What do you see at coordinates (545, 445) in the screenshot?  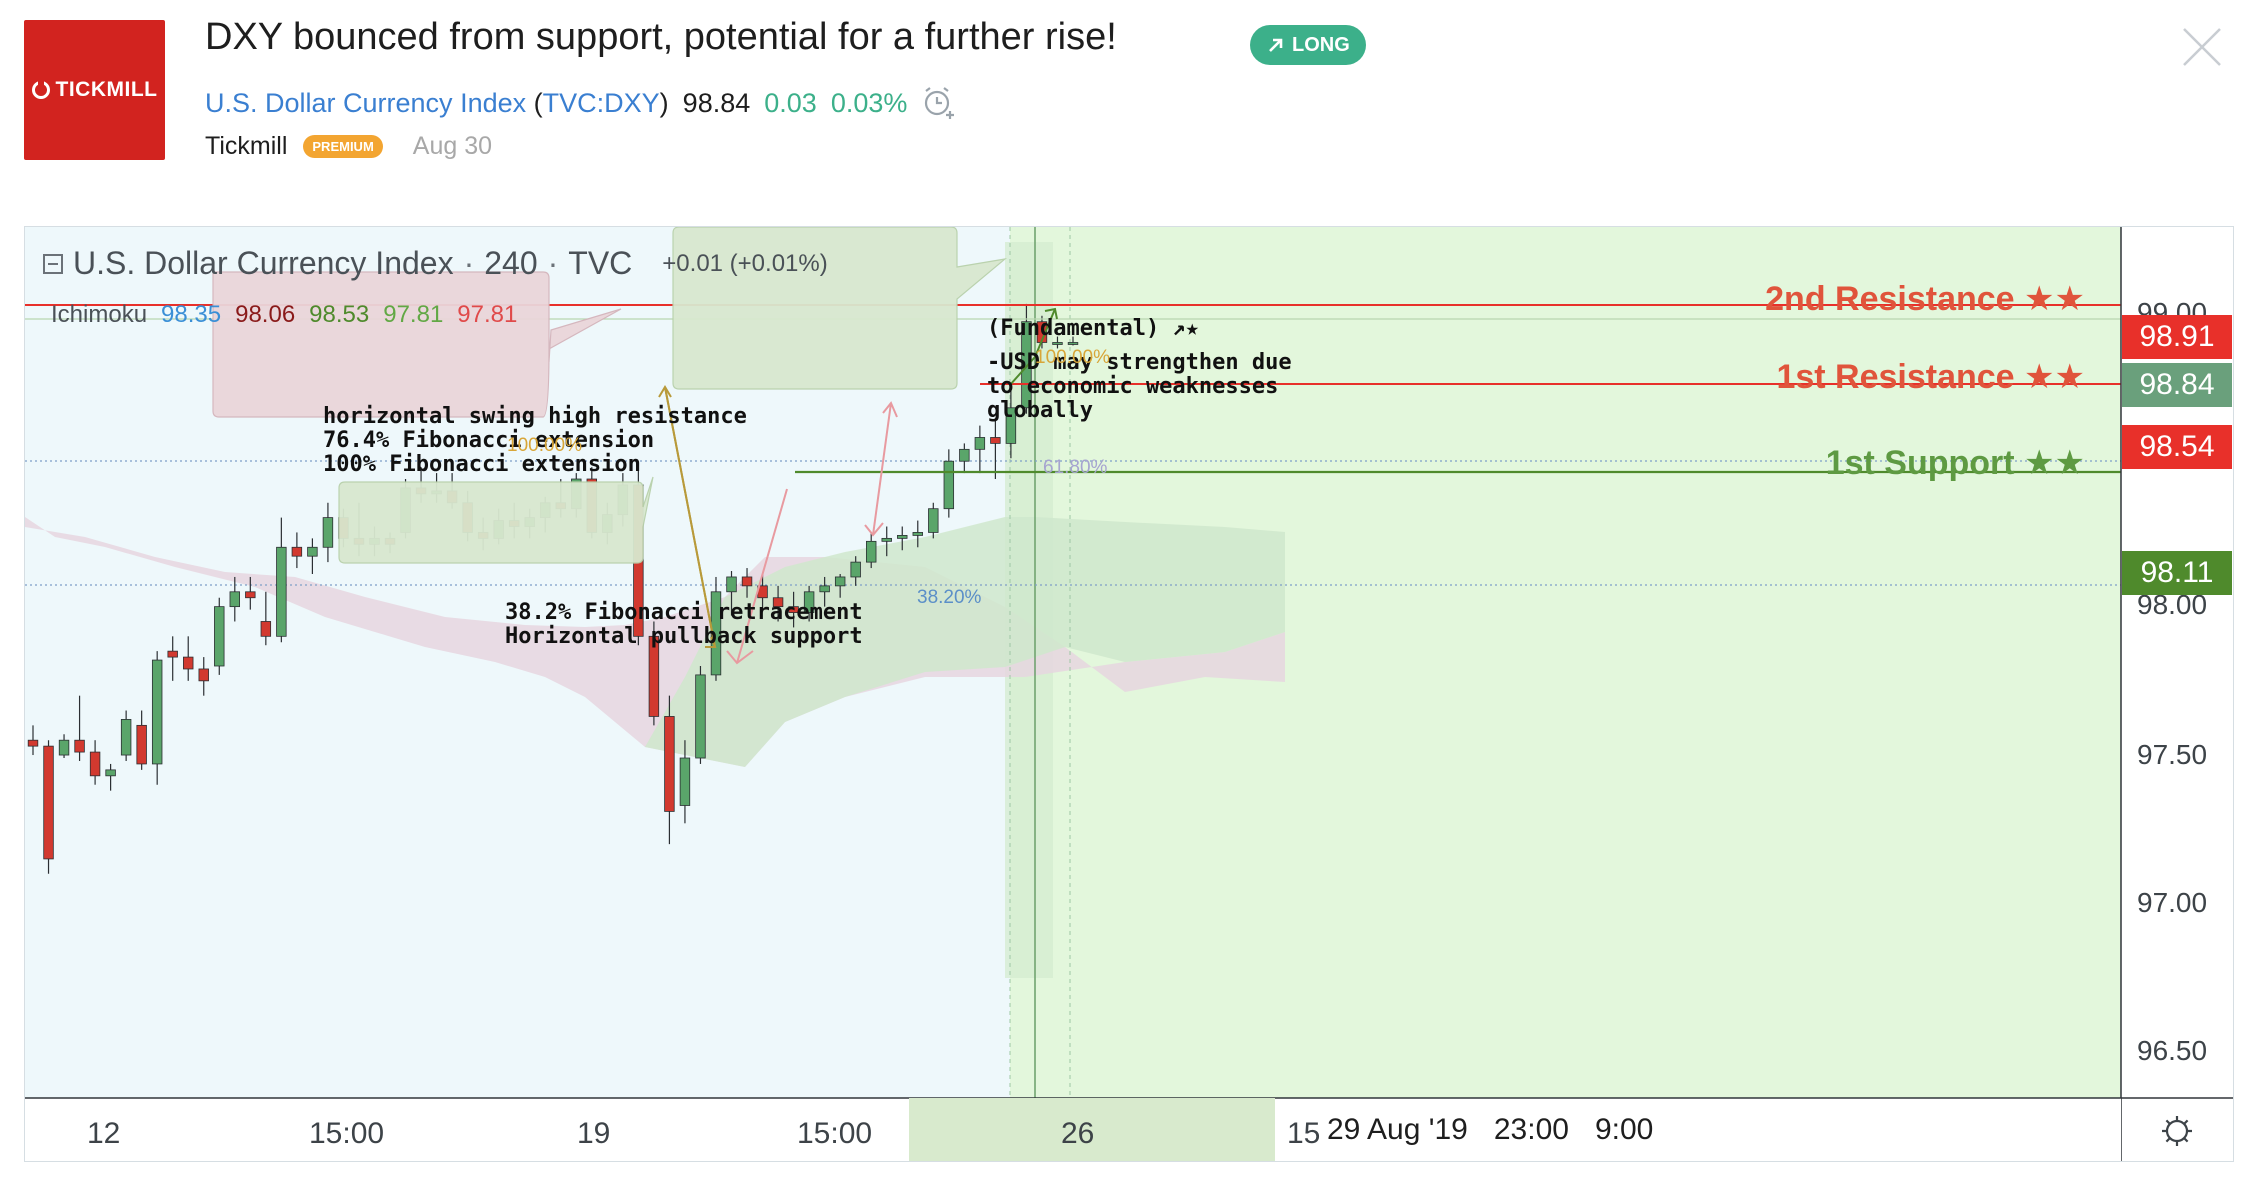 I see `fib-100-label-left: 100.00%` at bounding box center [545, 445].